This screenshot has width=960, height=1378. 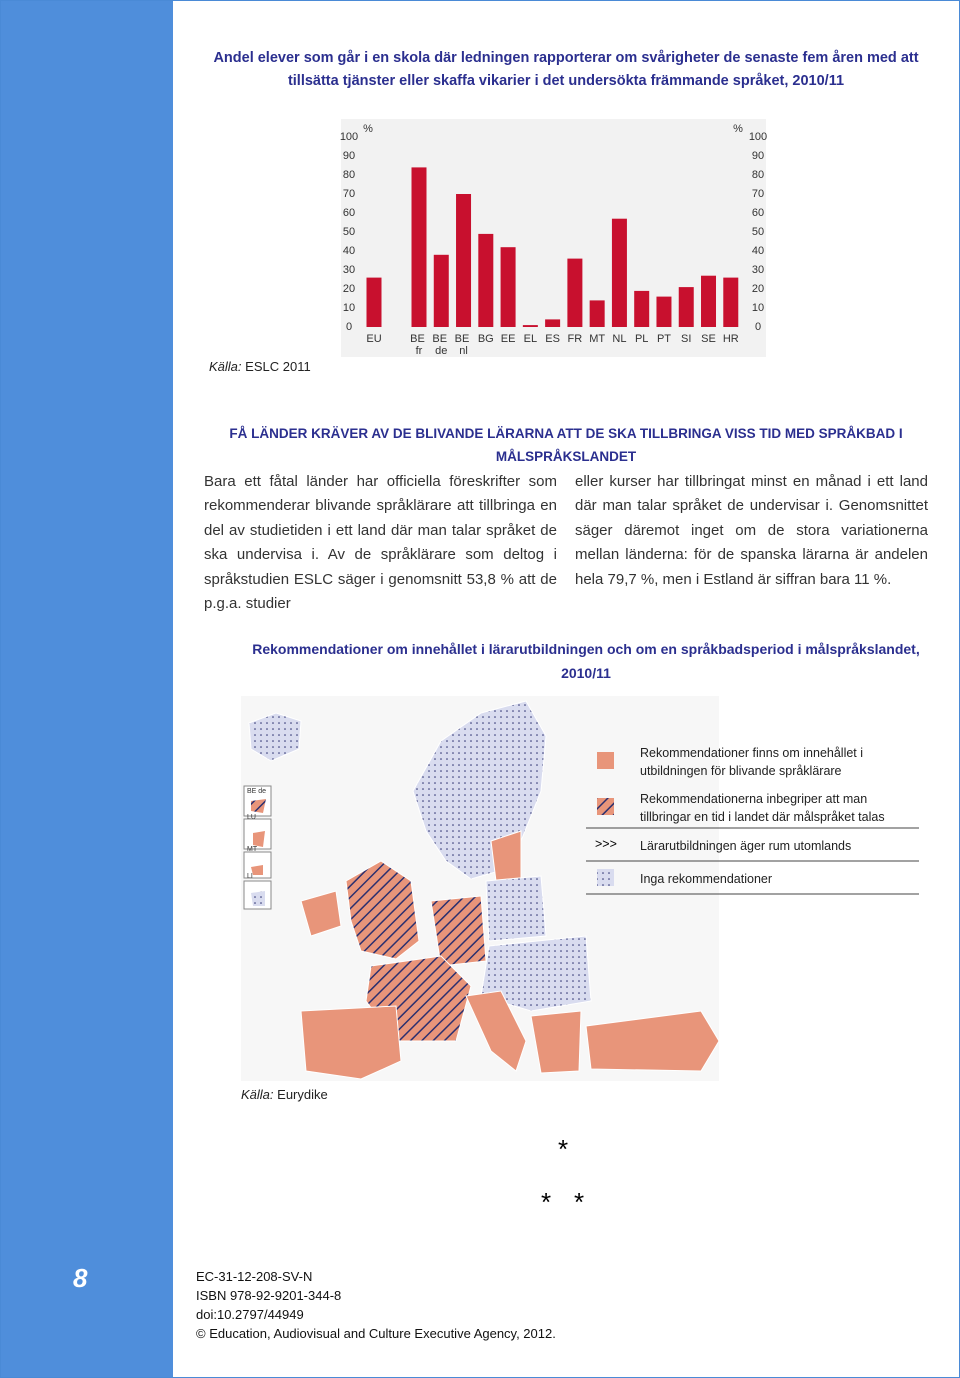 I want to click on source: Eurydike, so click(x=302, y=1094).